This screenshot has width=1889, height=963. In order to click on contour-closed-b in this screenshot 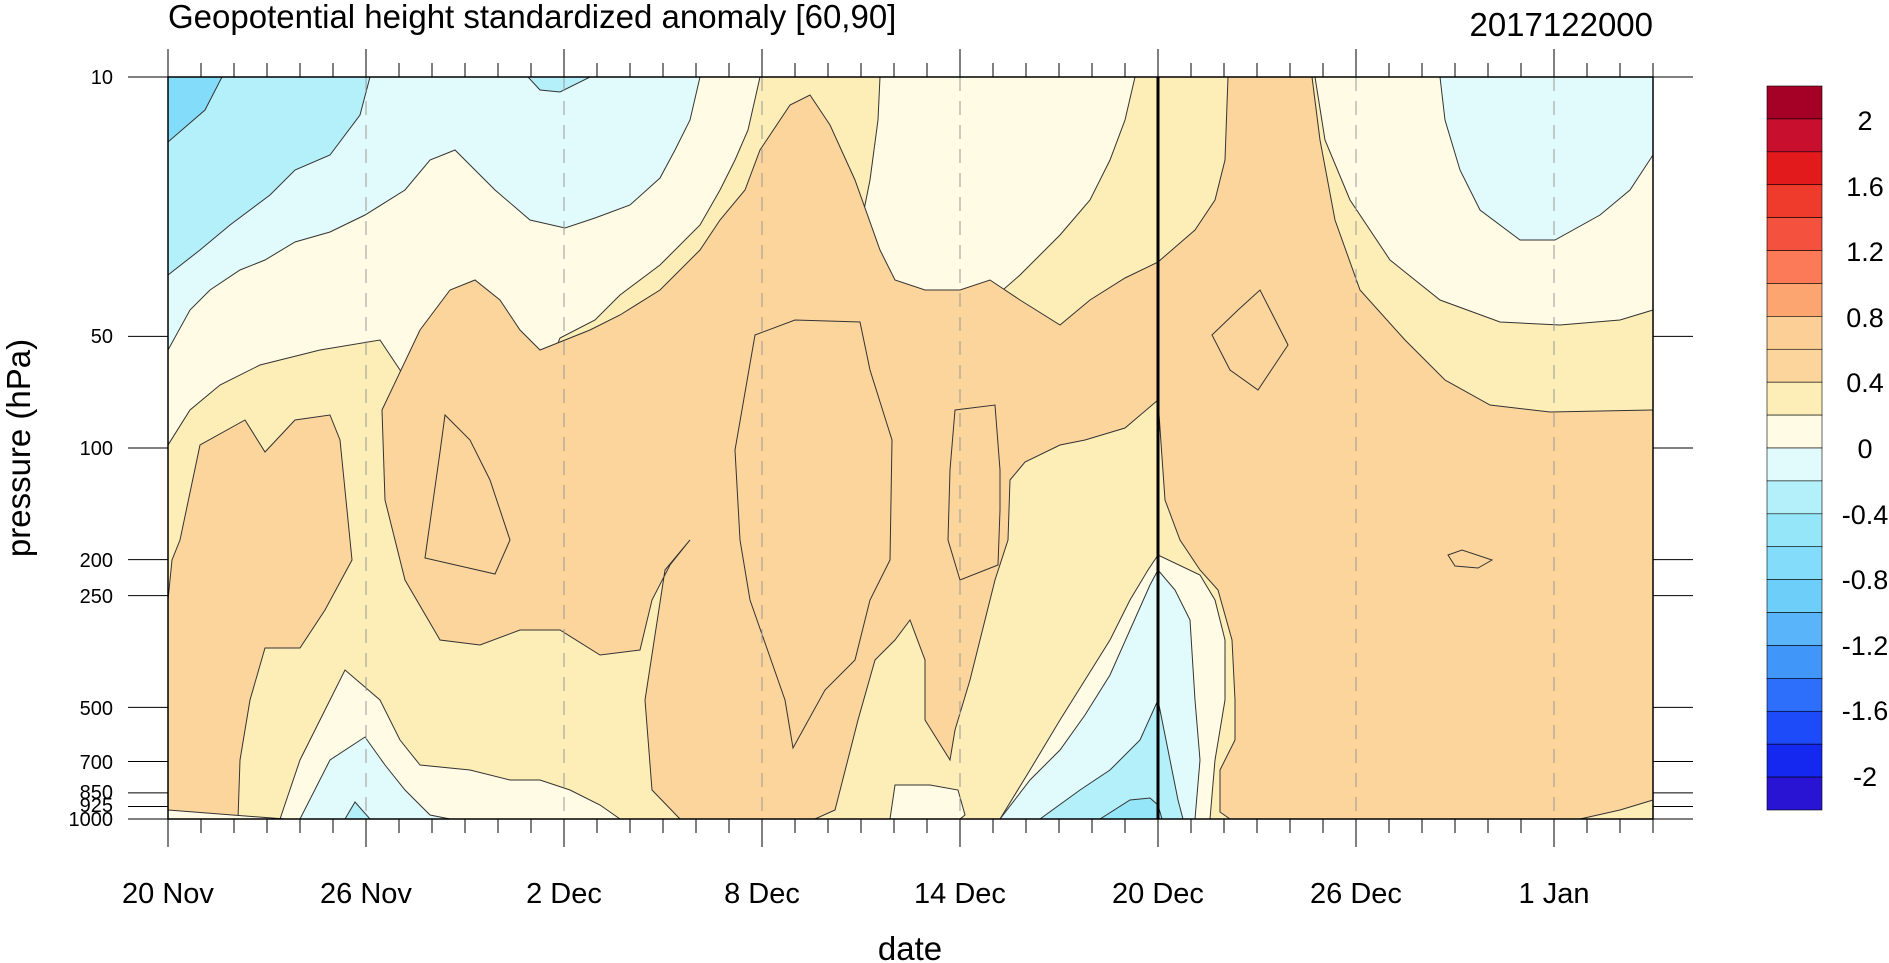, I will do `click(813, 534)`.